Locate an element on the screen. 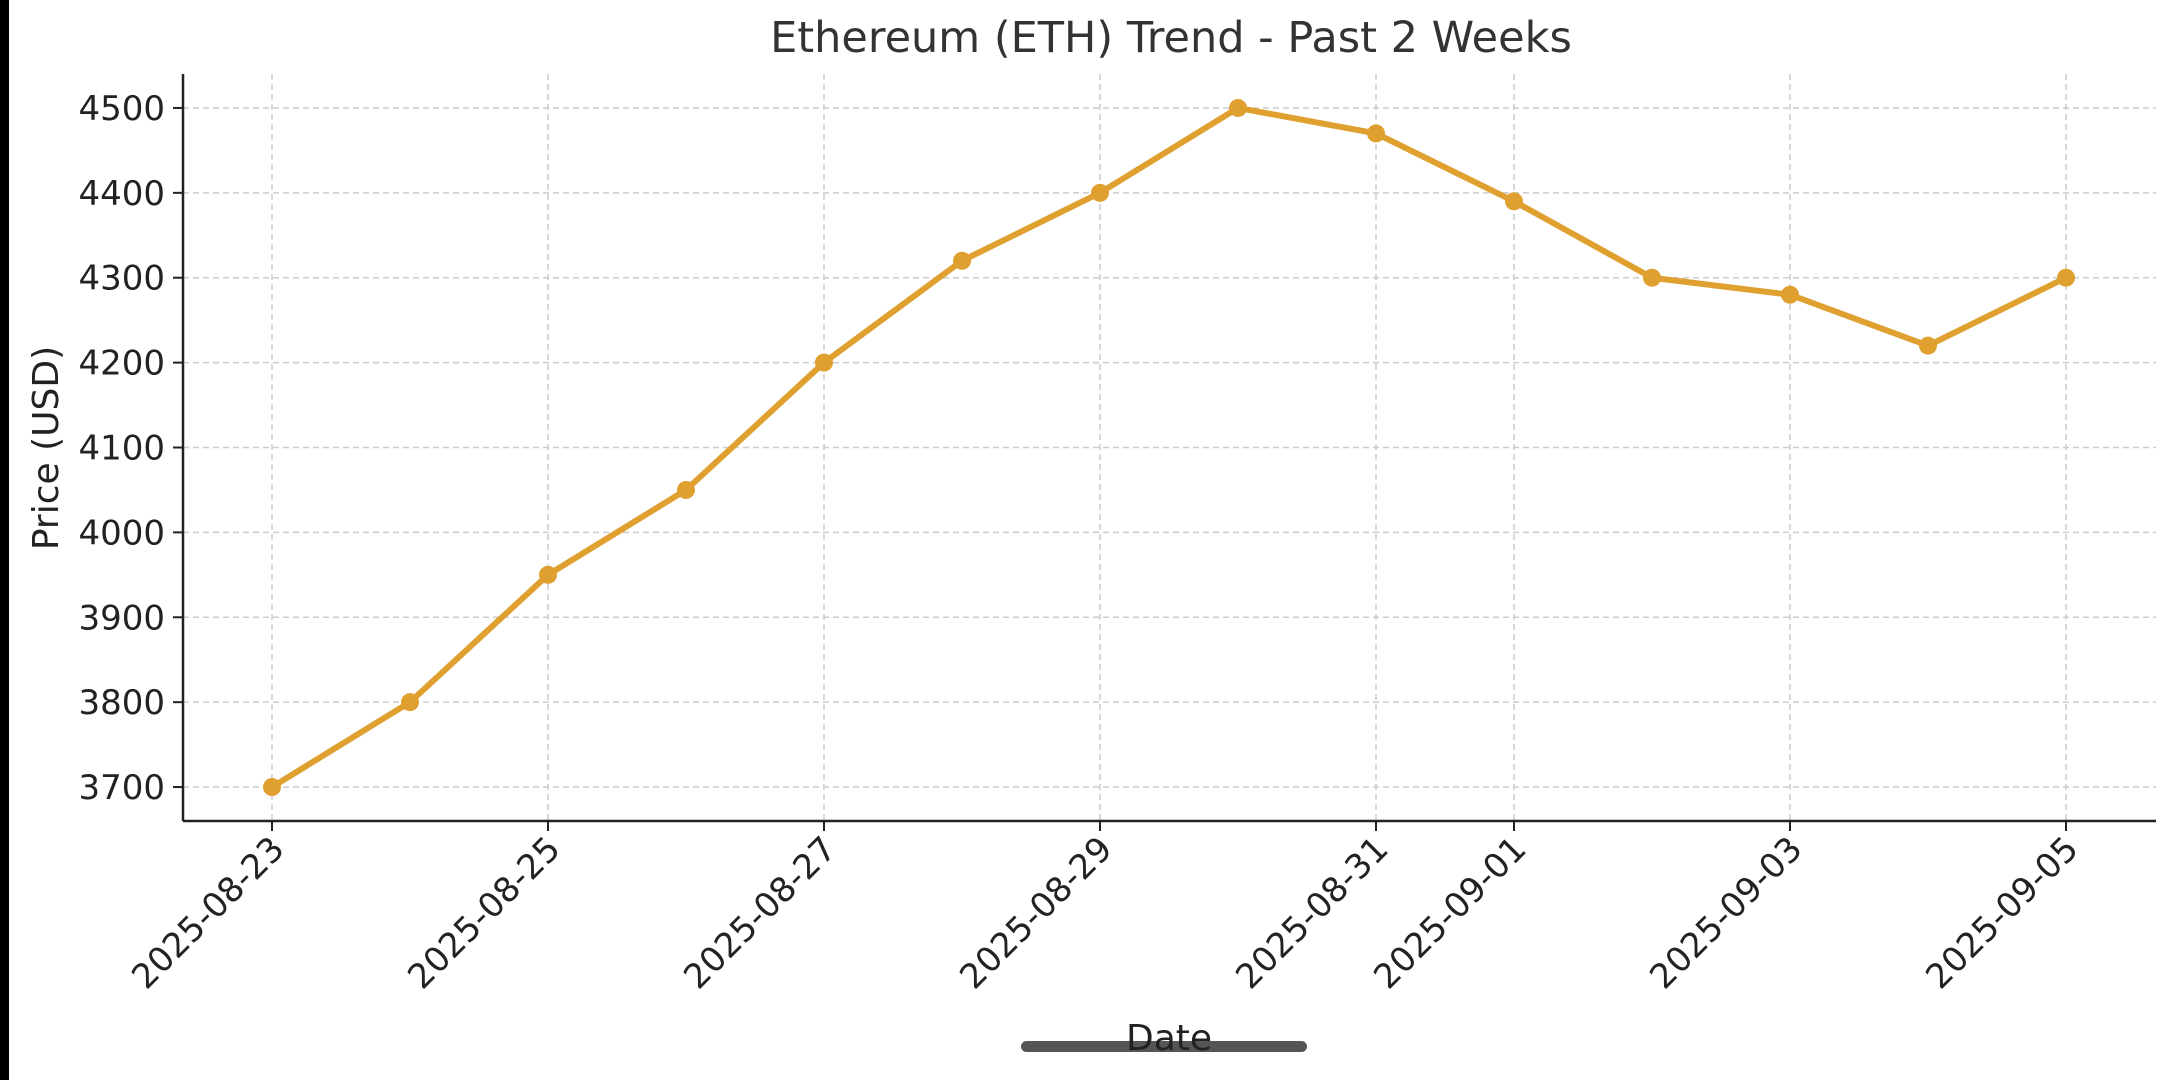 Image resolution: width=2182 pixels, height=1080 pixels. y-tick-label: 4100 is located at coordinates (121, 449).